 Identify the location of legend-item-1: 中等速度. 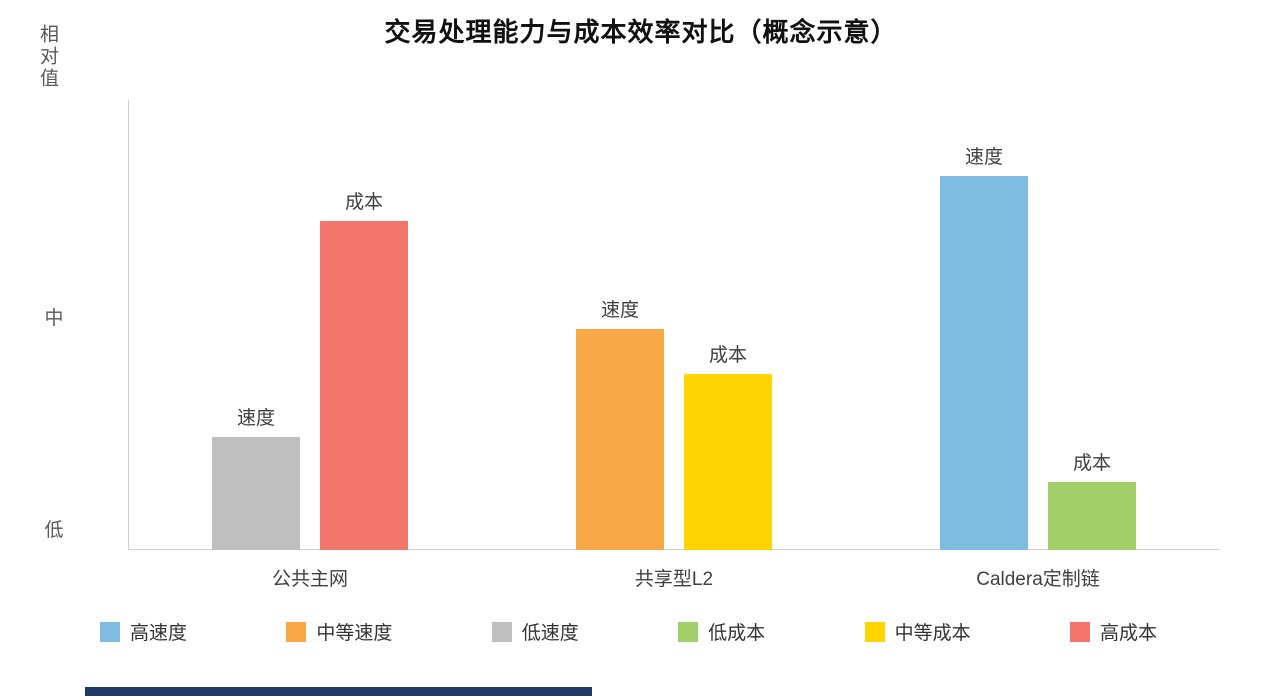
(339, 631).